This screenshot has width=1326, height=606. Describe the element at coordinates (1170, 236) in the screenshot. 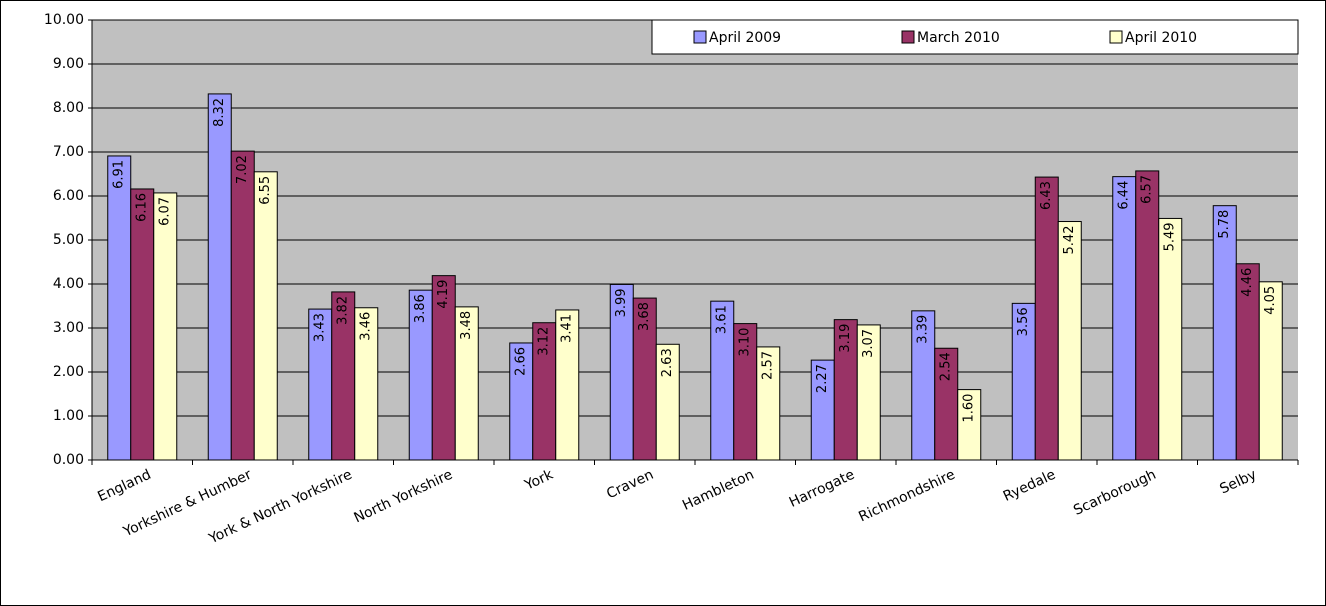

I see `value-label: 5.49` at that location.